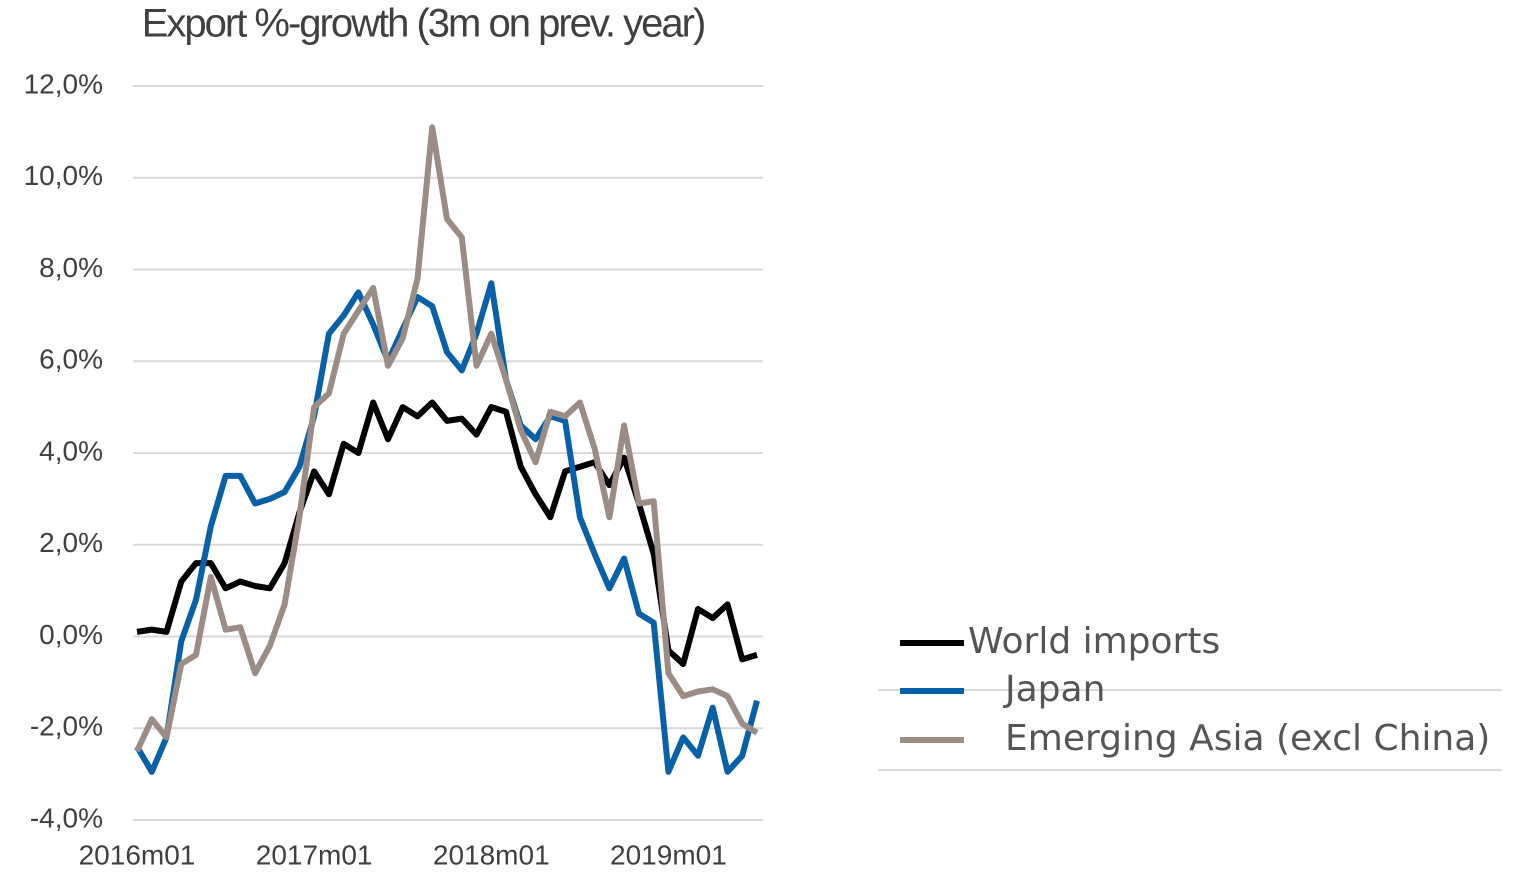  I want to click on x-tick-label: 2019m01, so click(668, 854).